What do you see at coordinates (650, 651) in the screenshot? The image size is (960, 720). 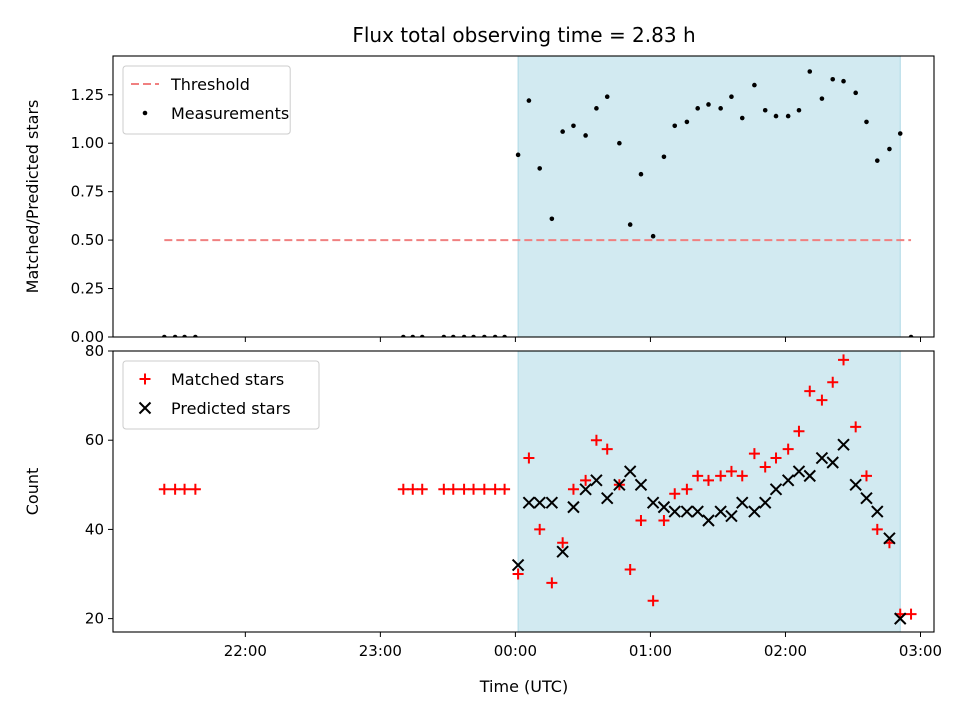 I see `x-tick-label: 01:00` at bounding box center [650, 651].